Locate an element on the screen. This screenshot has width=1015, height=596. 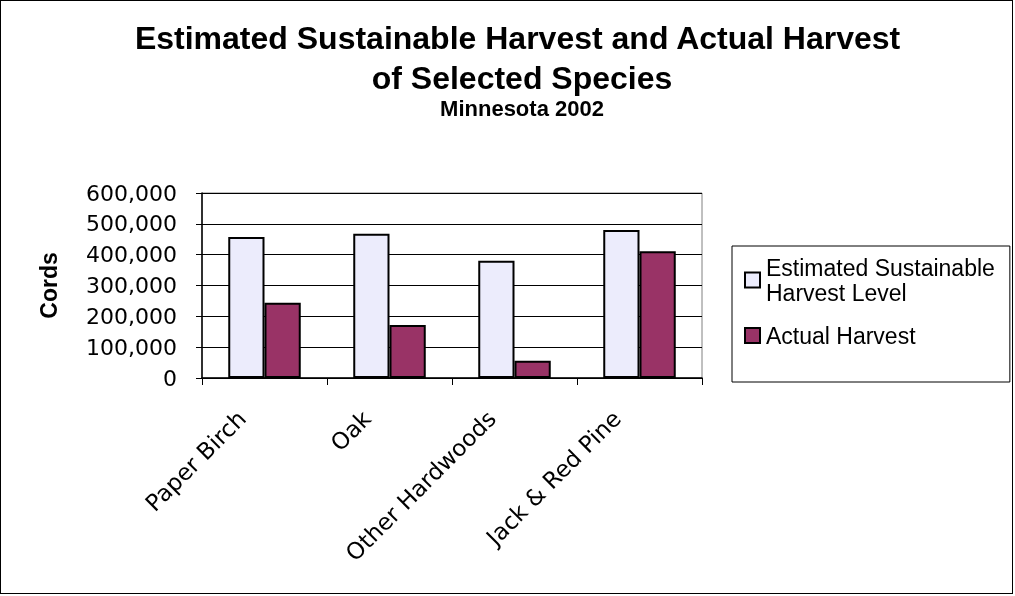
y-tick-label: 200,000 is located at coordinates (131, 316).